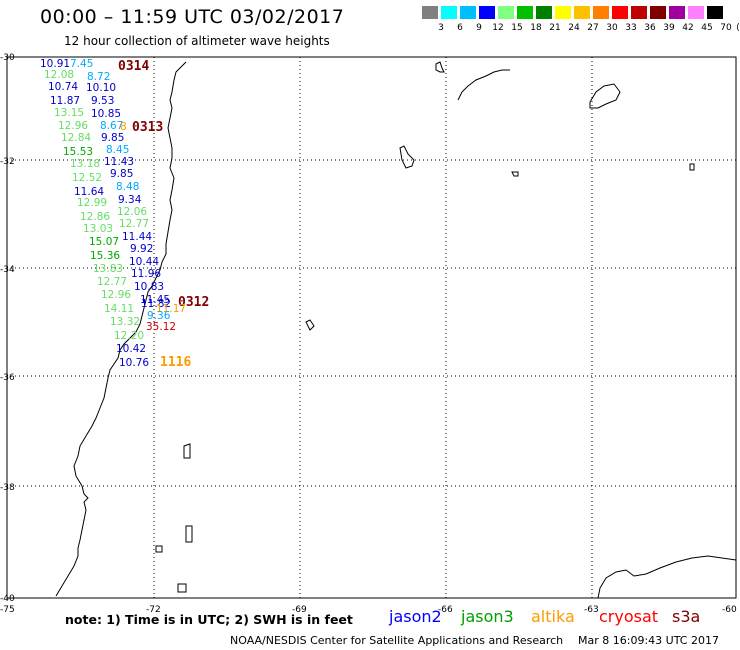 The width and height of the screenshot is (740, 650). What do you see at coordinates (460, 28) in the screenshot?
I see `color-legend-label: 6` at bounding box center [460, 28].